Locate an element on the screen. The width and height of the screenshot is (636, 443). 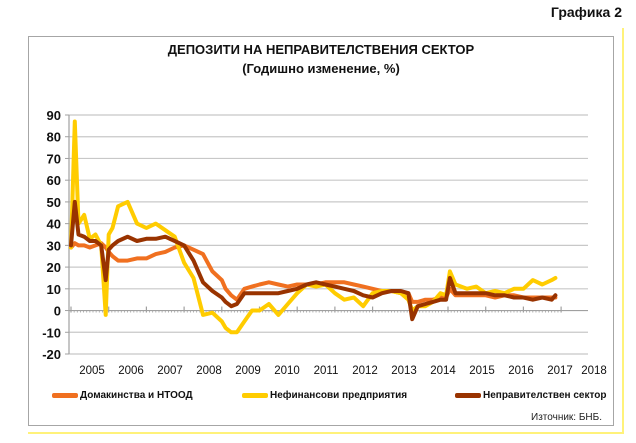
chart-subtitle: (Годишно изменение, %) is located at coordinates (321, 68).